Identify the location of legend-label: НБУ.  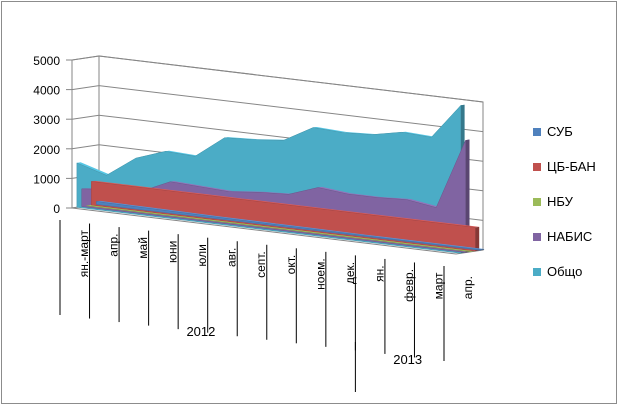
(560, 201).